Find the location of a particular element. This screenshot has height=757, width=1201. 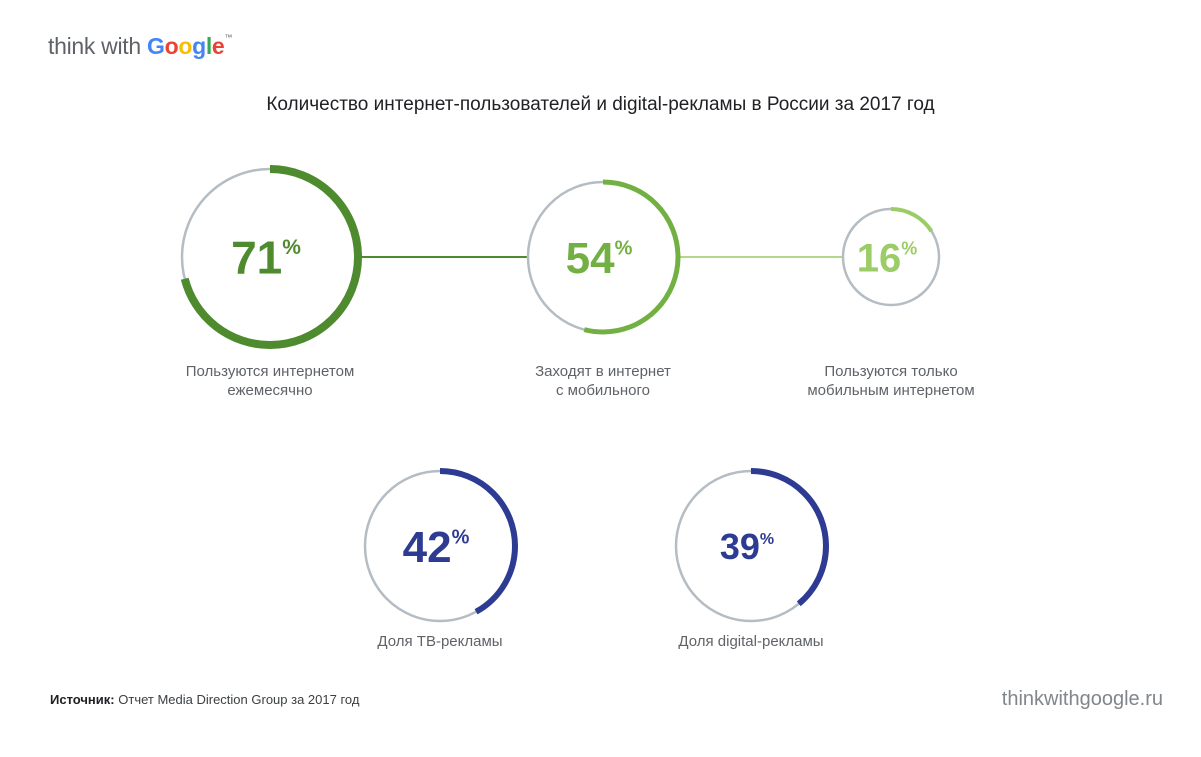

donut-caption-line: Доля ТВ-рекламы is located at coordinates (440, 641).